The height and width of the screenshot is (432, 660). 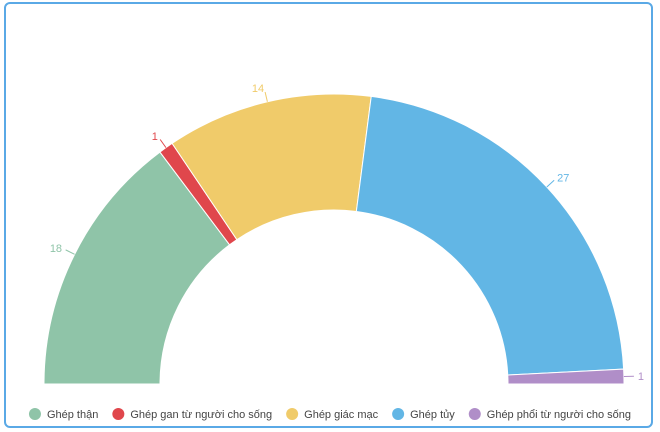 I want to click on legend-label-1: Ghép thận, so click(x=72, y=415).